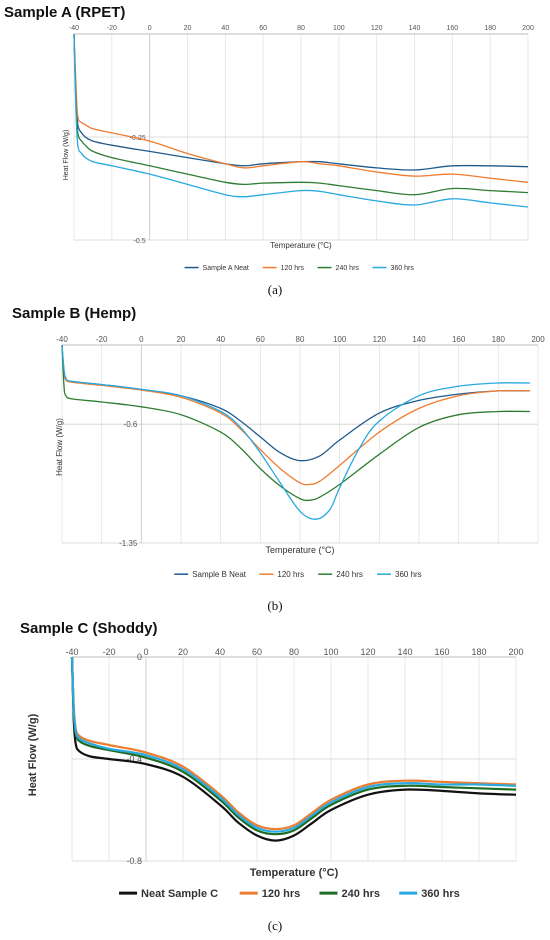 This screenshot has width=550, height=940. Describe the element at coordinates (74, 313) in the screenshot. I see `chart-b-title: Sample B (Hemp)` at that location.